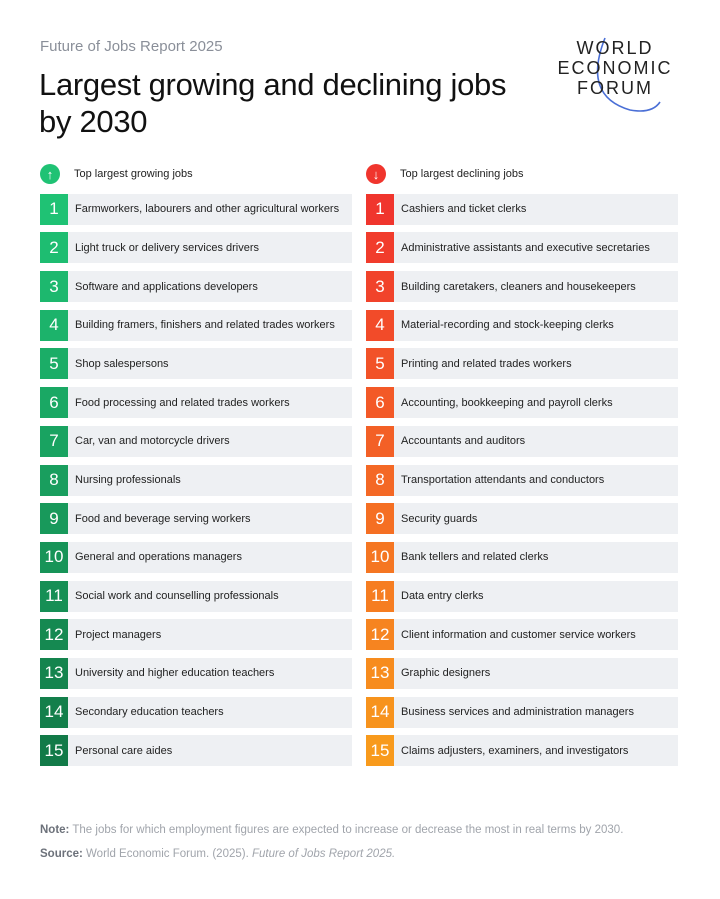 The width and height of the screenshot is (720, 899). What do you see at coordinates (536, 557) in the screenshot?
I see `job-title: Bank tellers and related clerks` at bounding box center [536, 557].